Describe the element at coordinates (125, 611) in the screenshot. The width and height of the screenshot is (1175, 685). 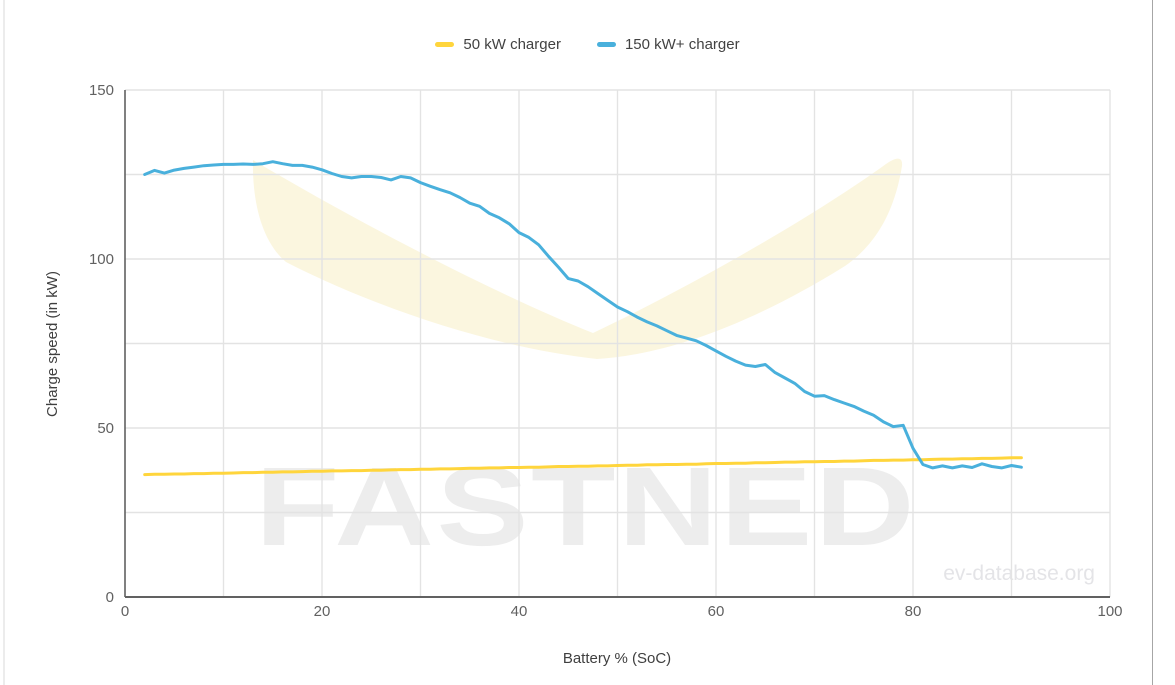
I see `x-tick-label: 0` at that location.